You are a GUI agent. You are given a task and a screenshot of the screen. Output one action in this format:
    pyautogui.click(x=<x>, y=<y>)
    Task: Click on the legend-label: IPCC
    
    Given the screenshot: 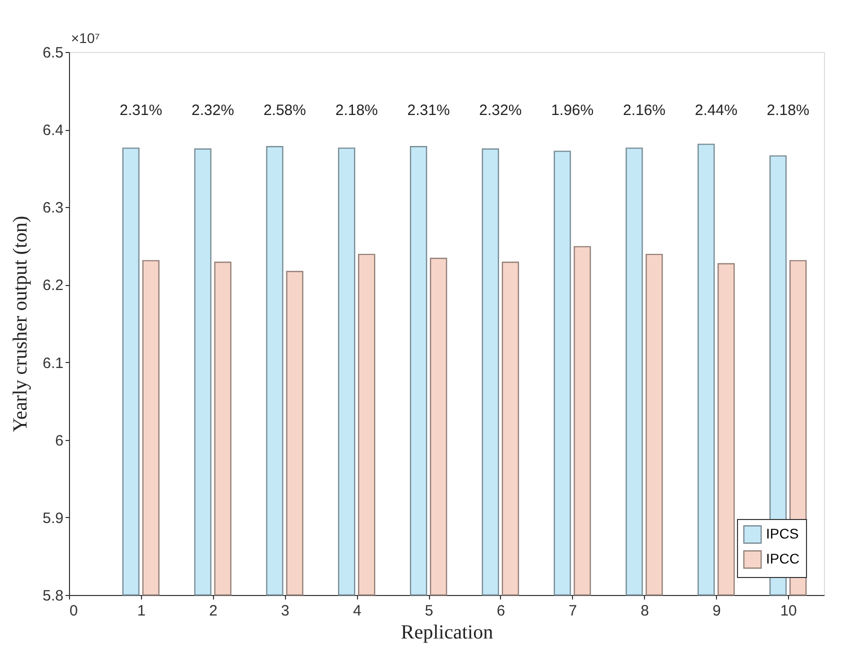 What is the action you would take?
    pyautogui.click(x=783, y=558)
    